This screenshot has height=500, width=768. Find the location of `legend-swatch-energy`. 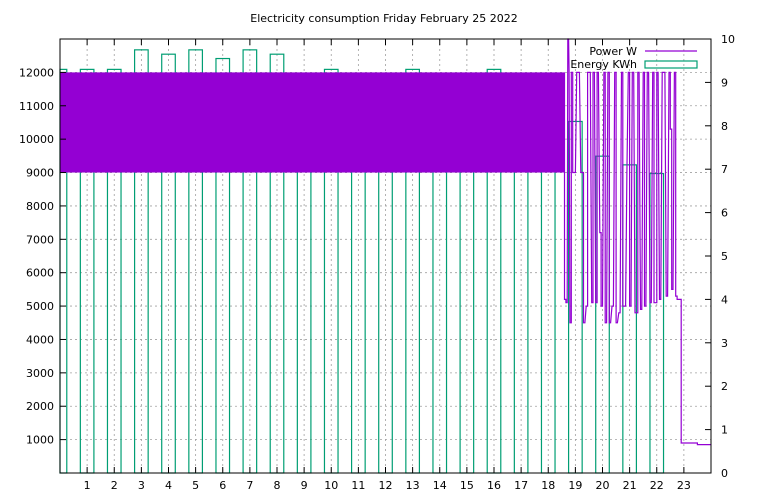

legend-swatch-energy is located at coordinates (671, 64).